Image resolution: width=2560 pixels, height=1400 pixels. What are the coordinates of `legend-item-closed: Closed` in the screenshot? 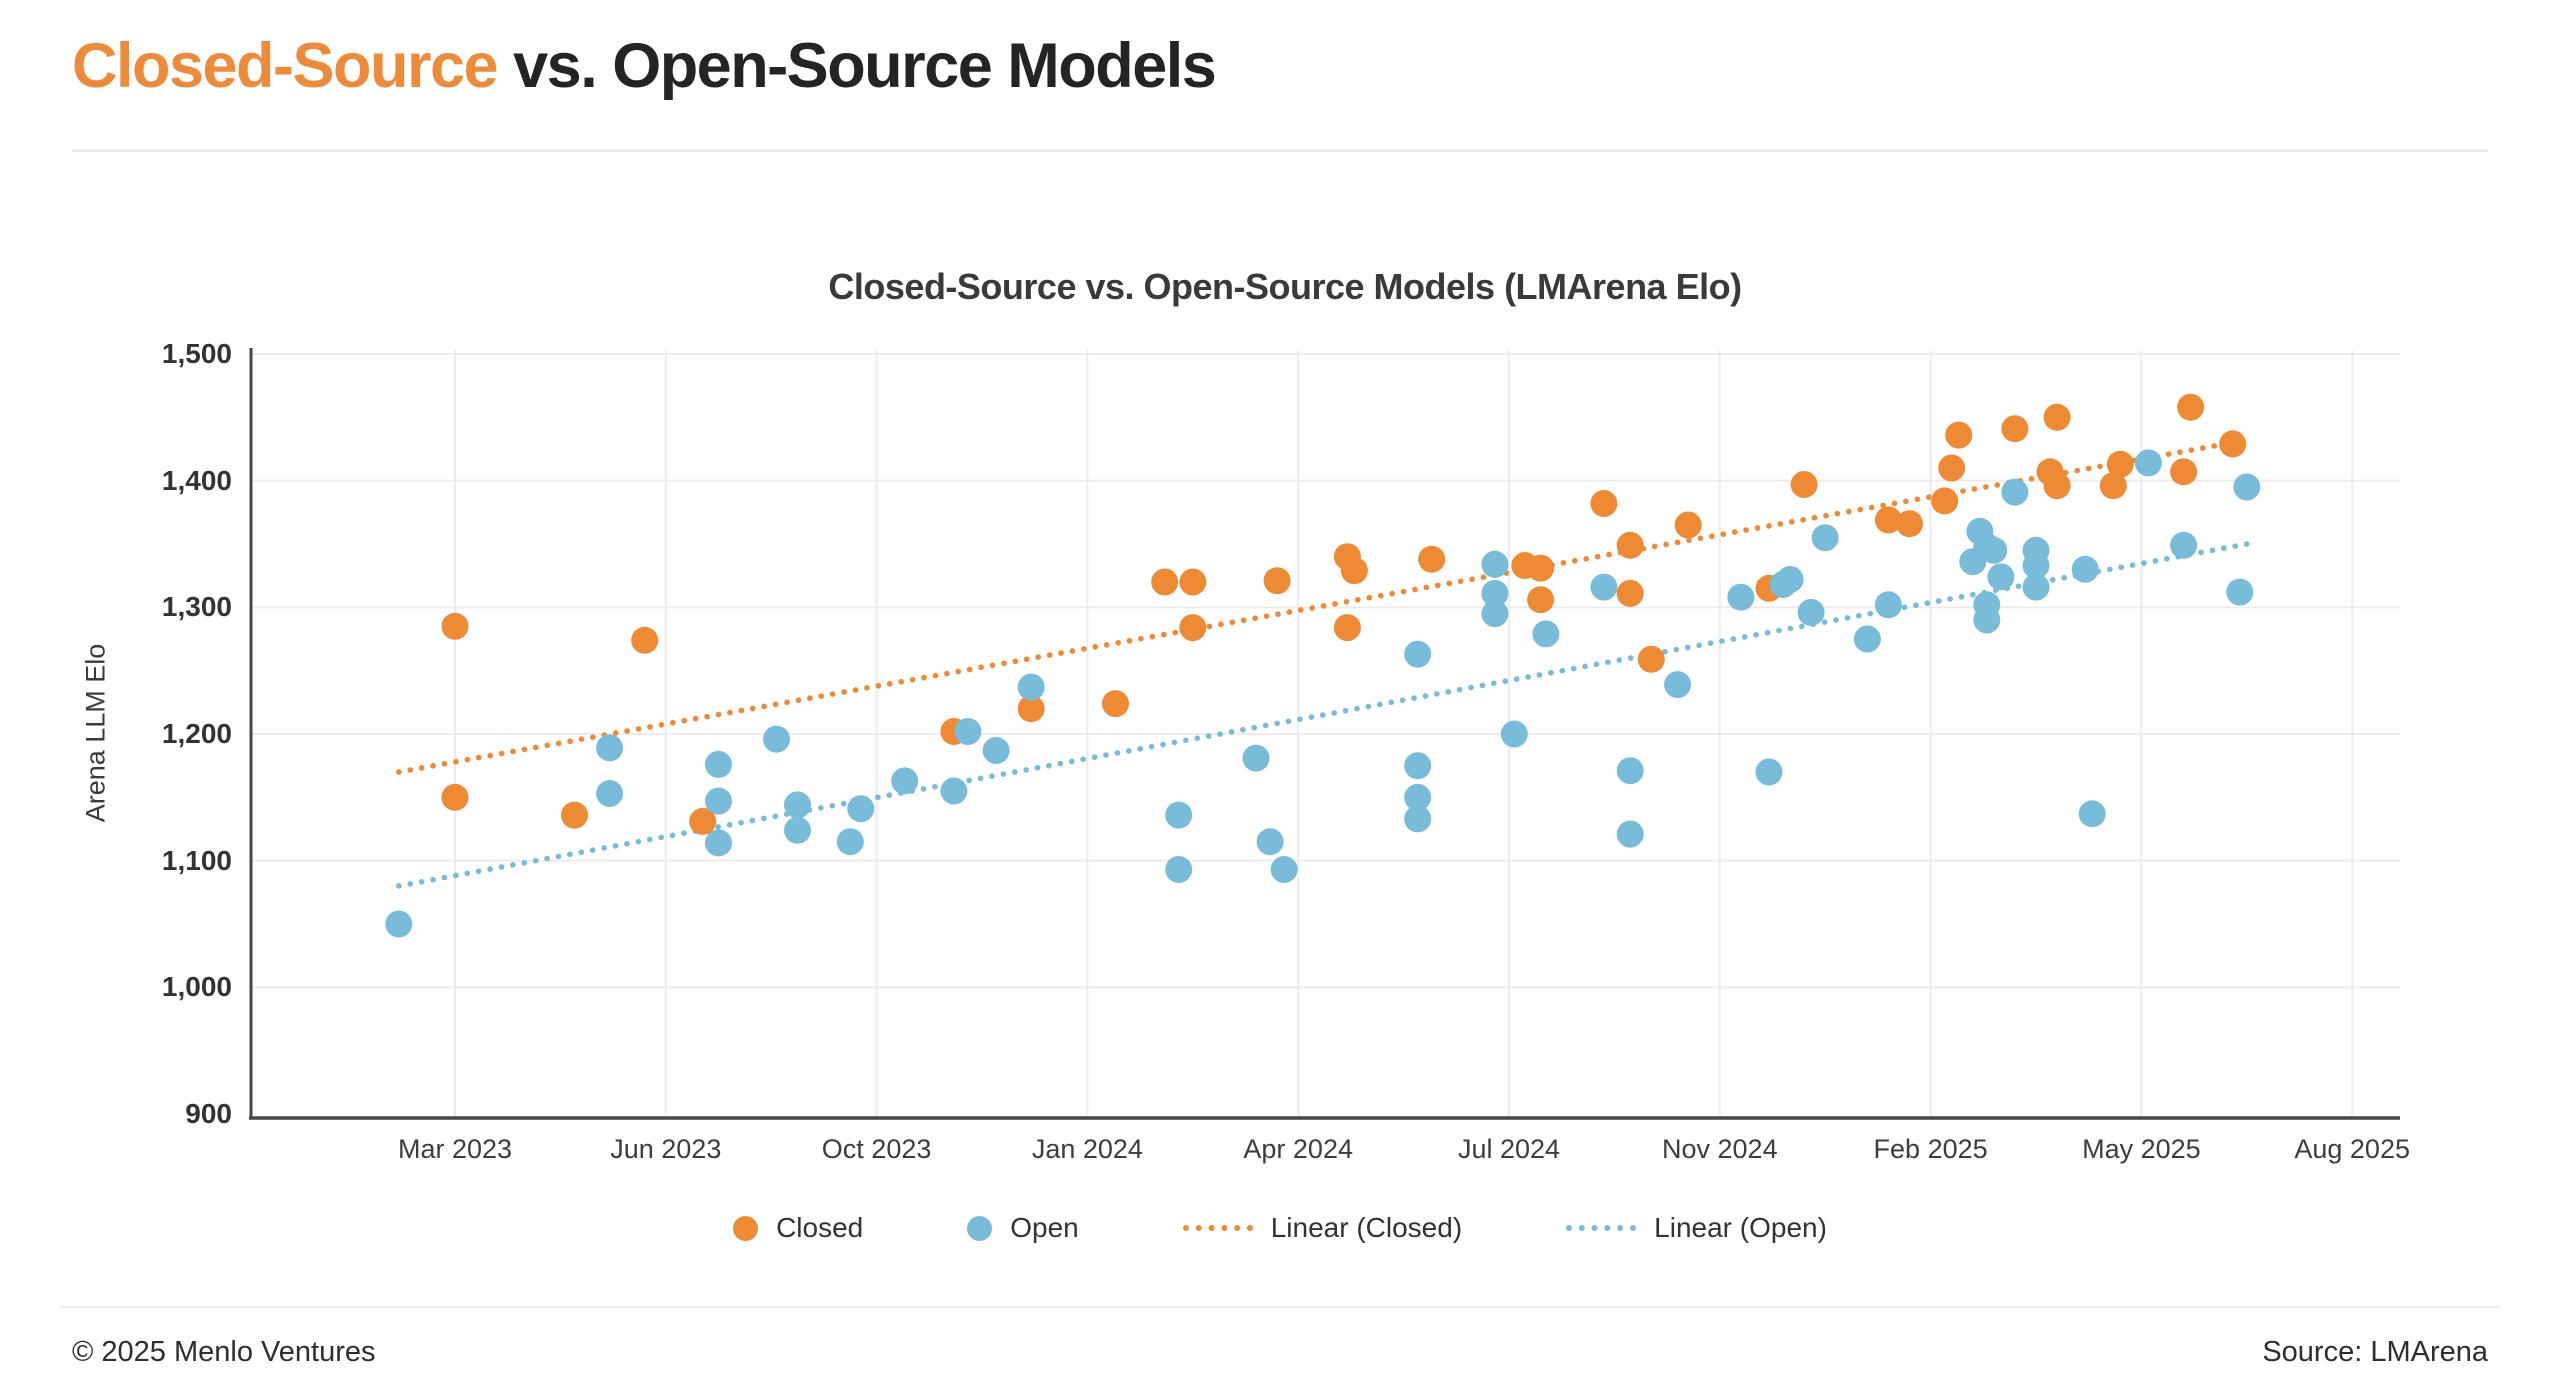 It's located at (798, 1228).